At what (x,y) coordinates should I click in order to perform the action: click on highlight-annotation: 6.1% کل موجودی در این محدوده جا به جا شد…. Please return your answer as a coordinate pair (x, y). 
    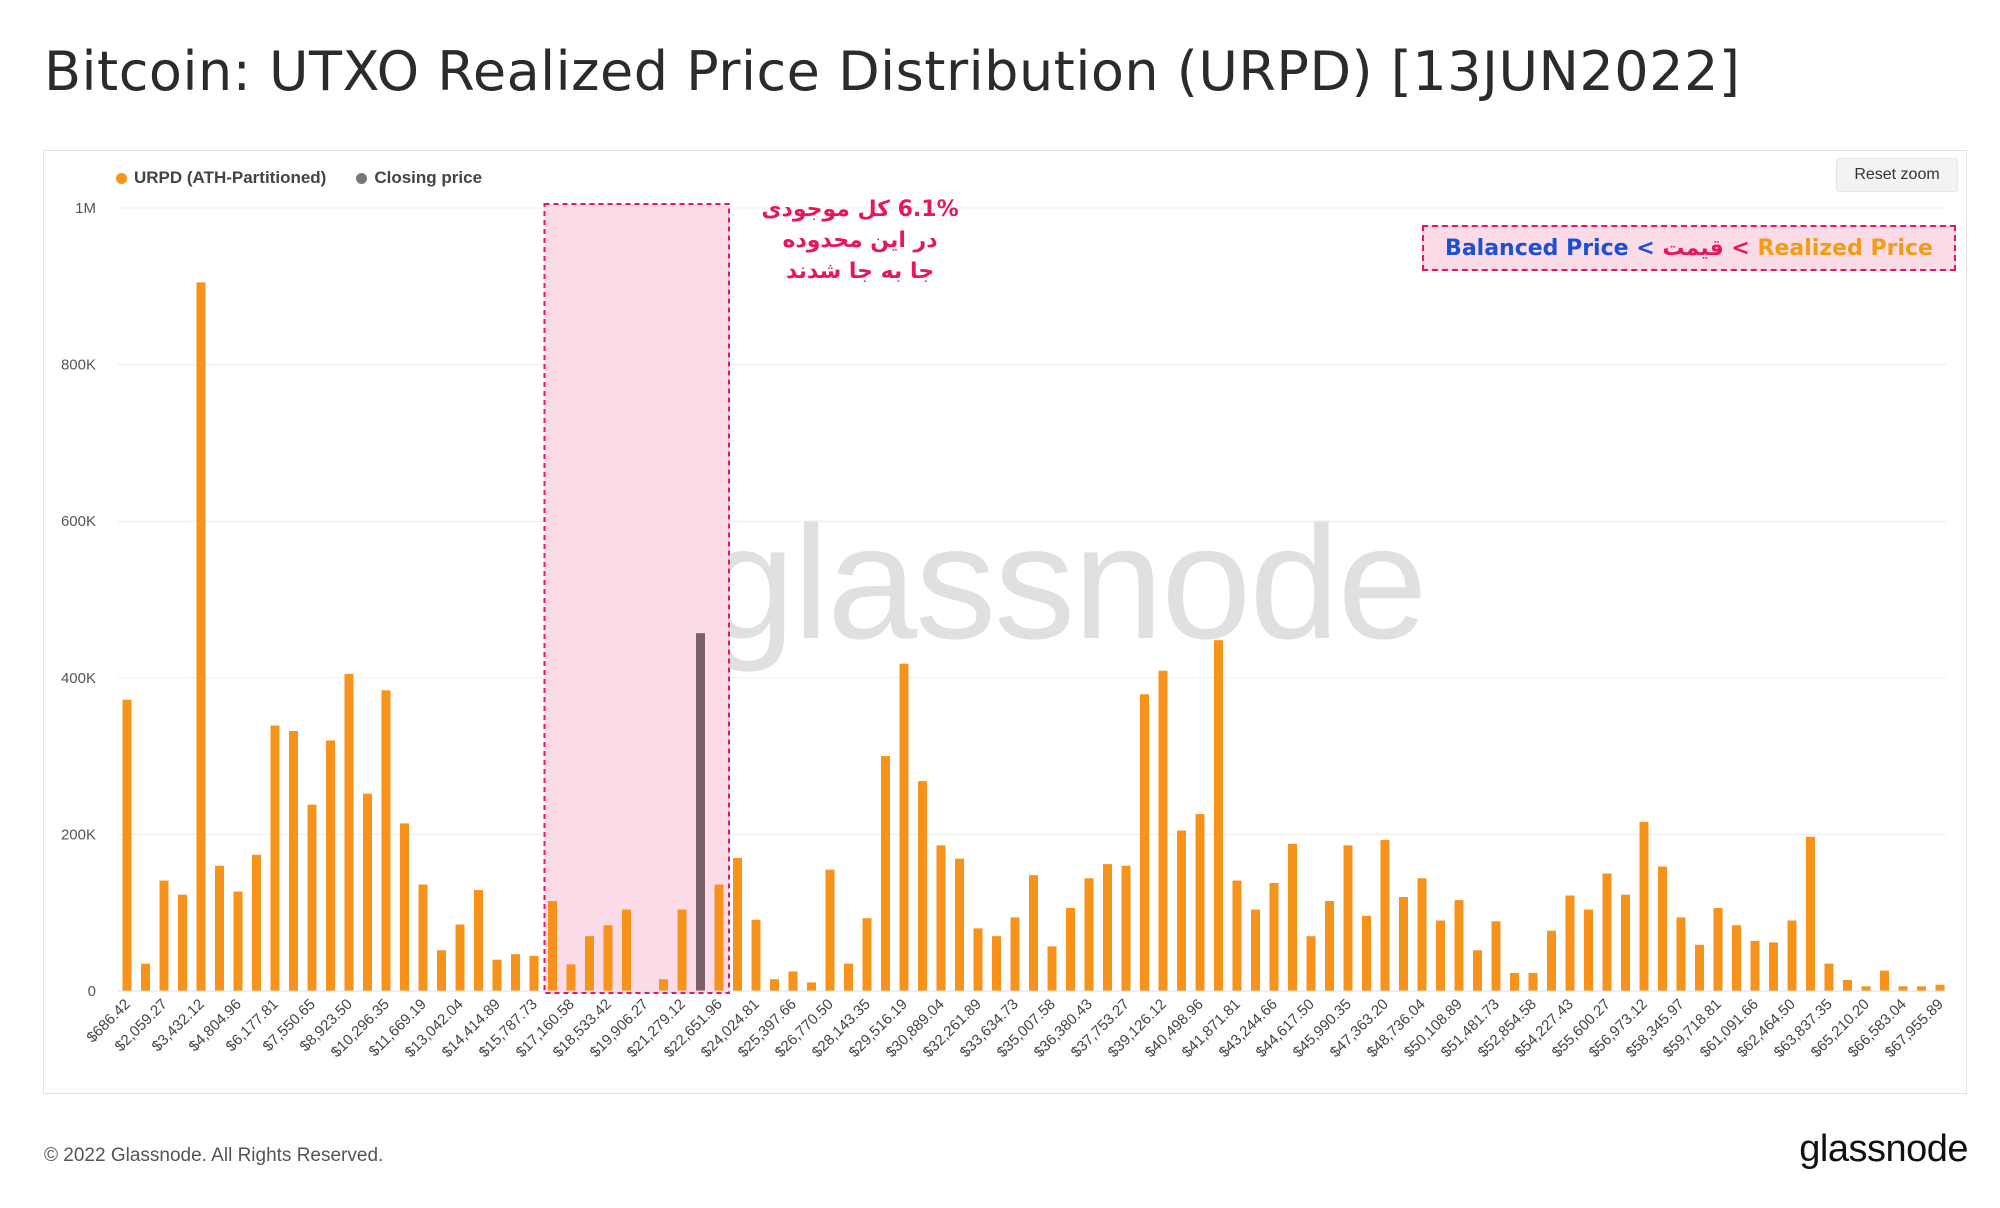
    Looking at the image, I should click on (860, 240).